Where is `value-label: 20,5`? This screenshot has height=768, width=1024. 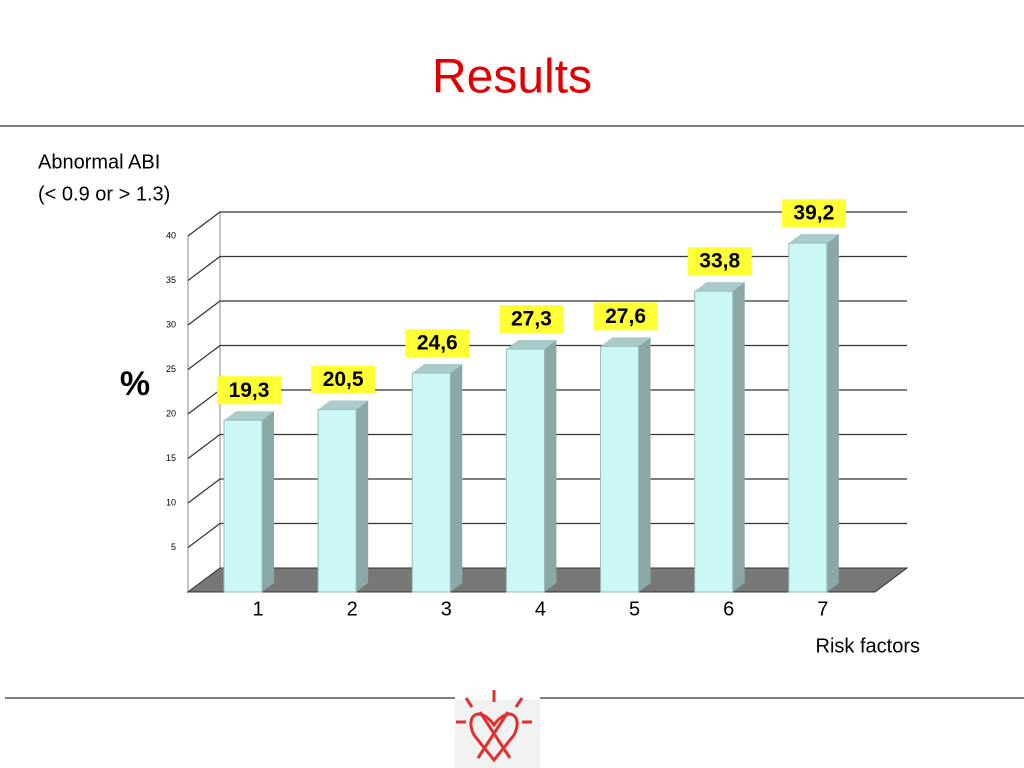
value-label: 20,5 is located at coordinates (343, 379).